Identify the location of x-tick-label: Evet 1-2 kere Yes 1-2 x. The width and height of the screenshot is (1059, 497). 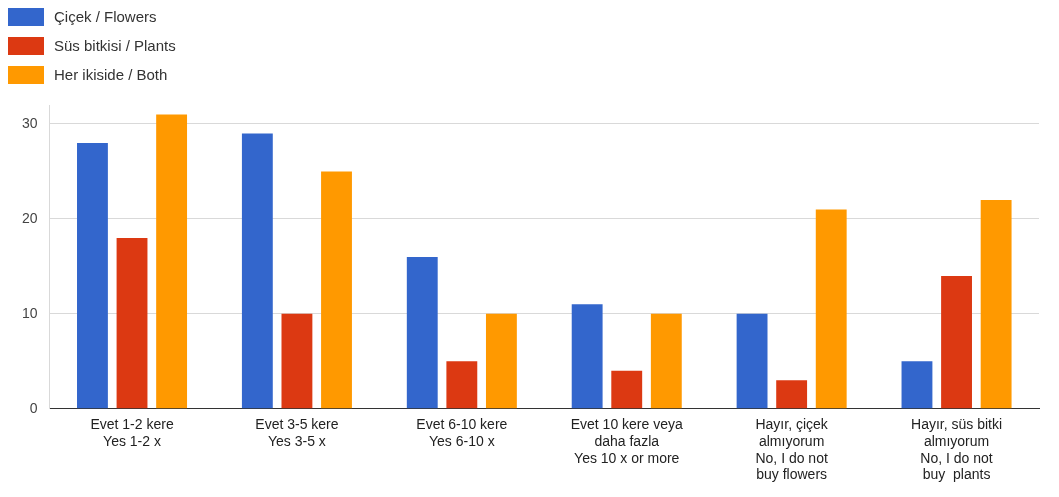
(132, 432).